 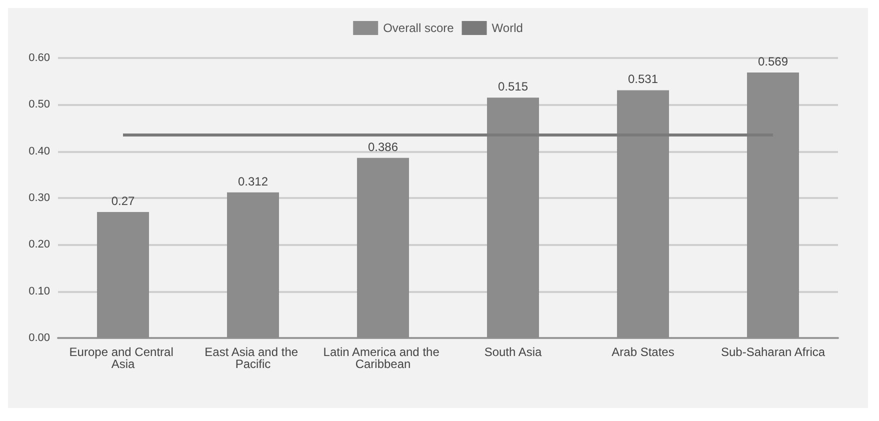 I want to click on data-label: 0.386, so click(x=383, y=147).